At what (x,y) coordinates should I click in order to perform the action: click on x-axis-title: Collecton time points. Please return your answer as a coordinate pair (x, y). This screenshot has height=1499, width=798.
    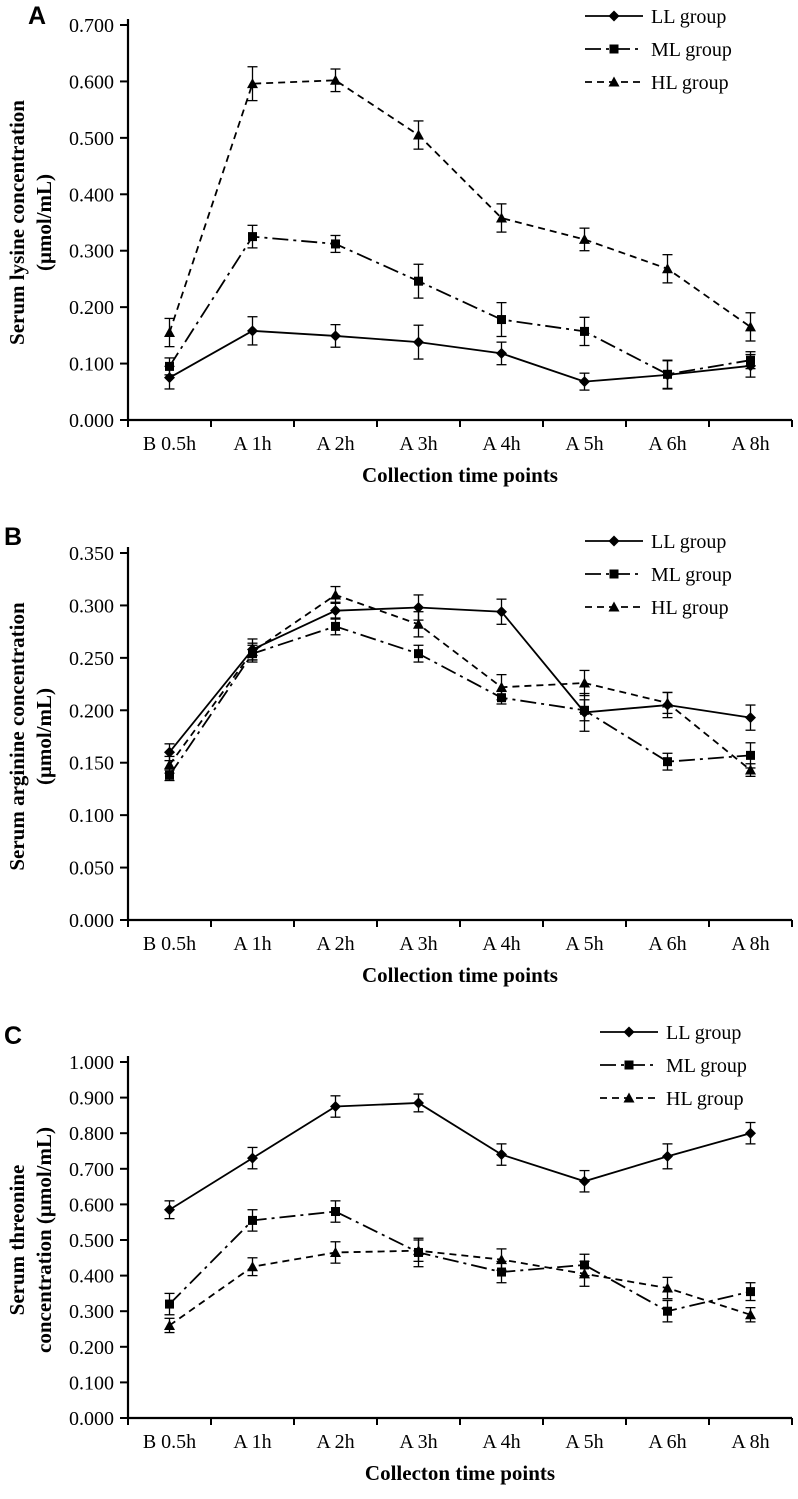
    Looking at the image, I should click on (460, 1473).